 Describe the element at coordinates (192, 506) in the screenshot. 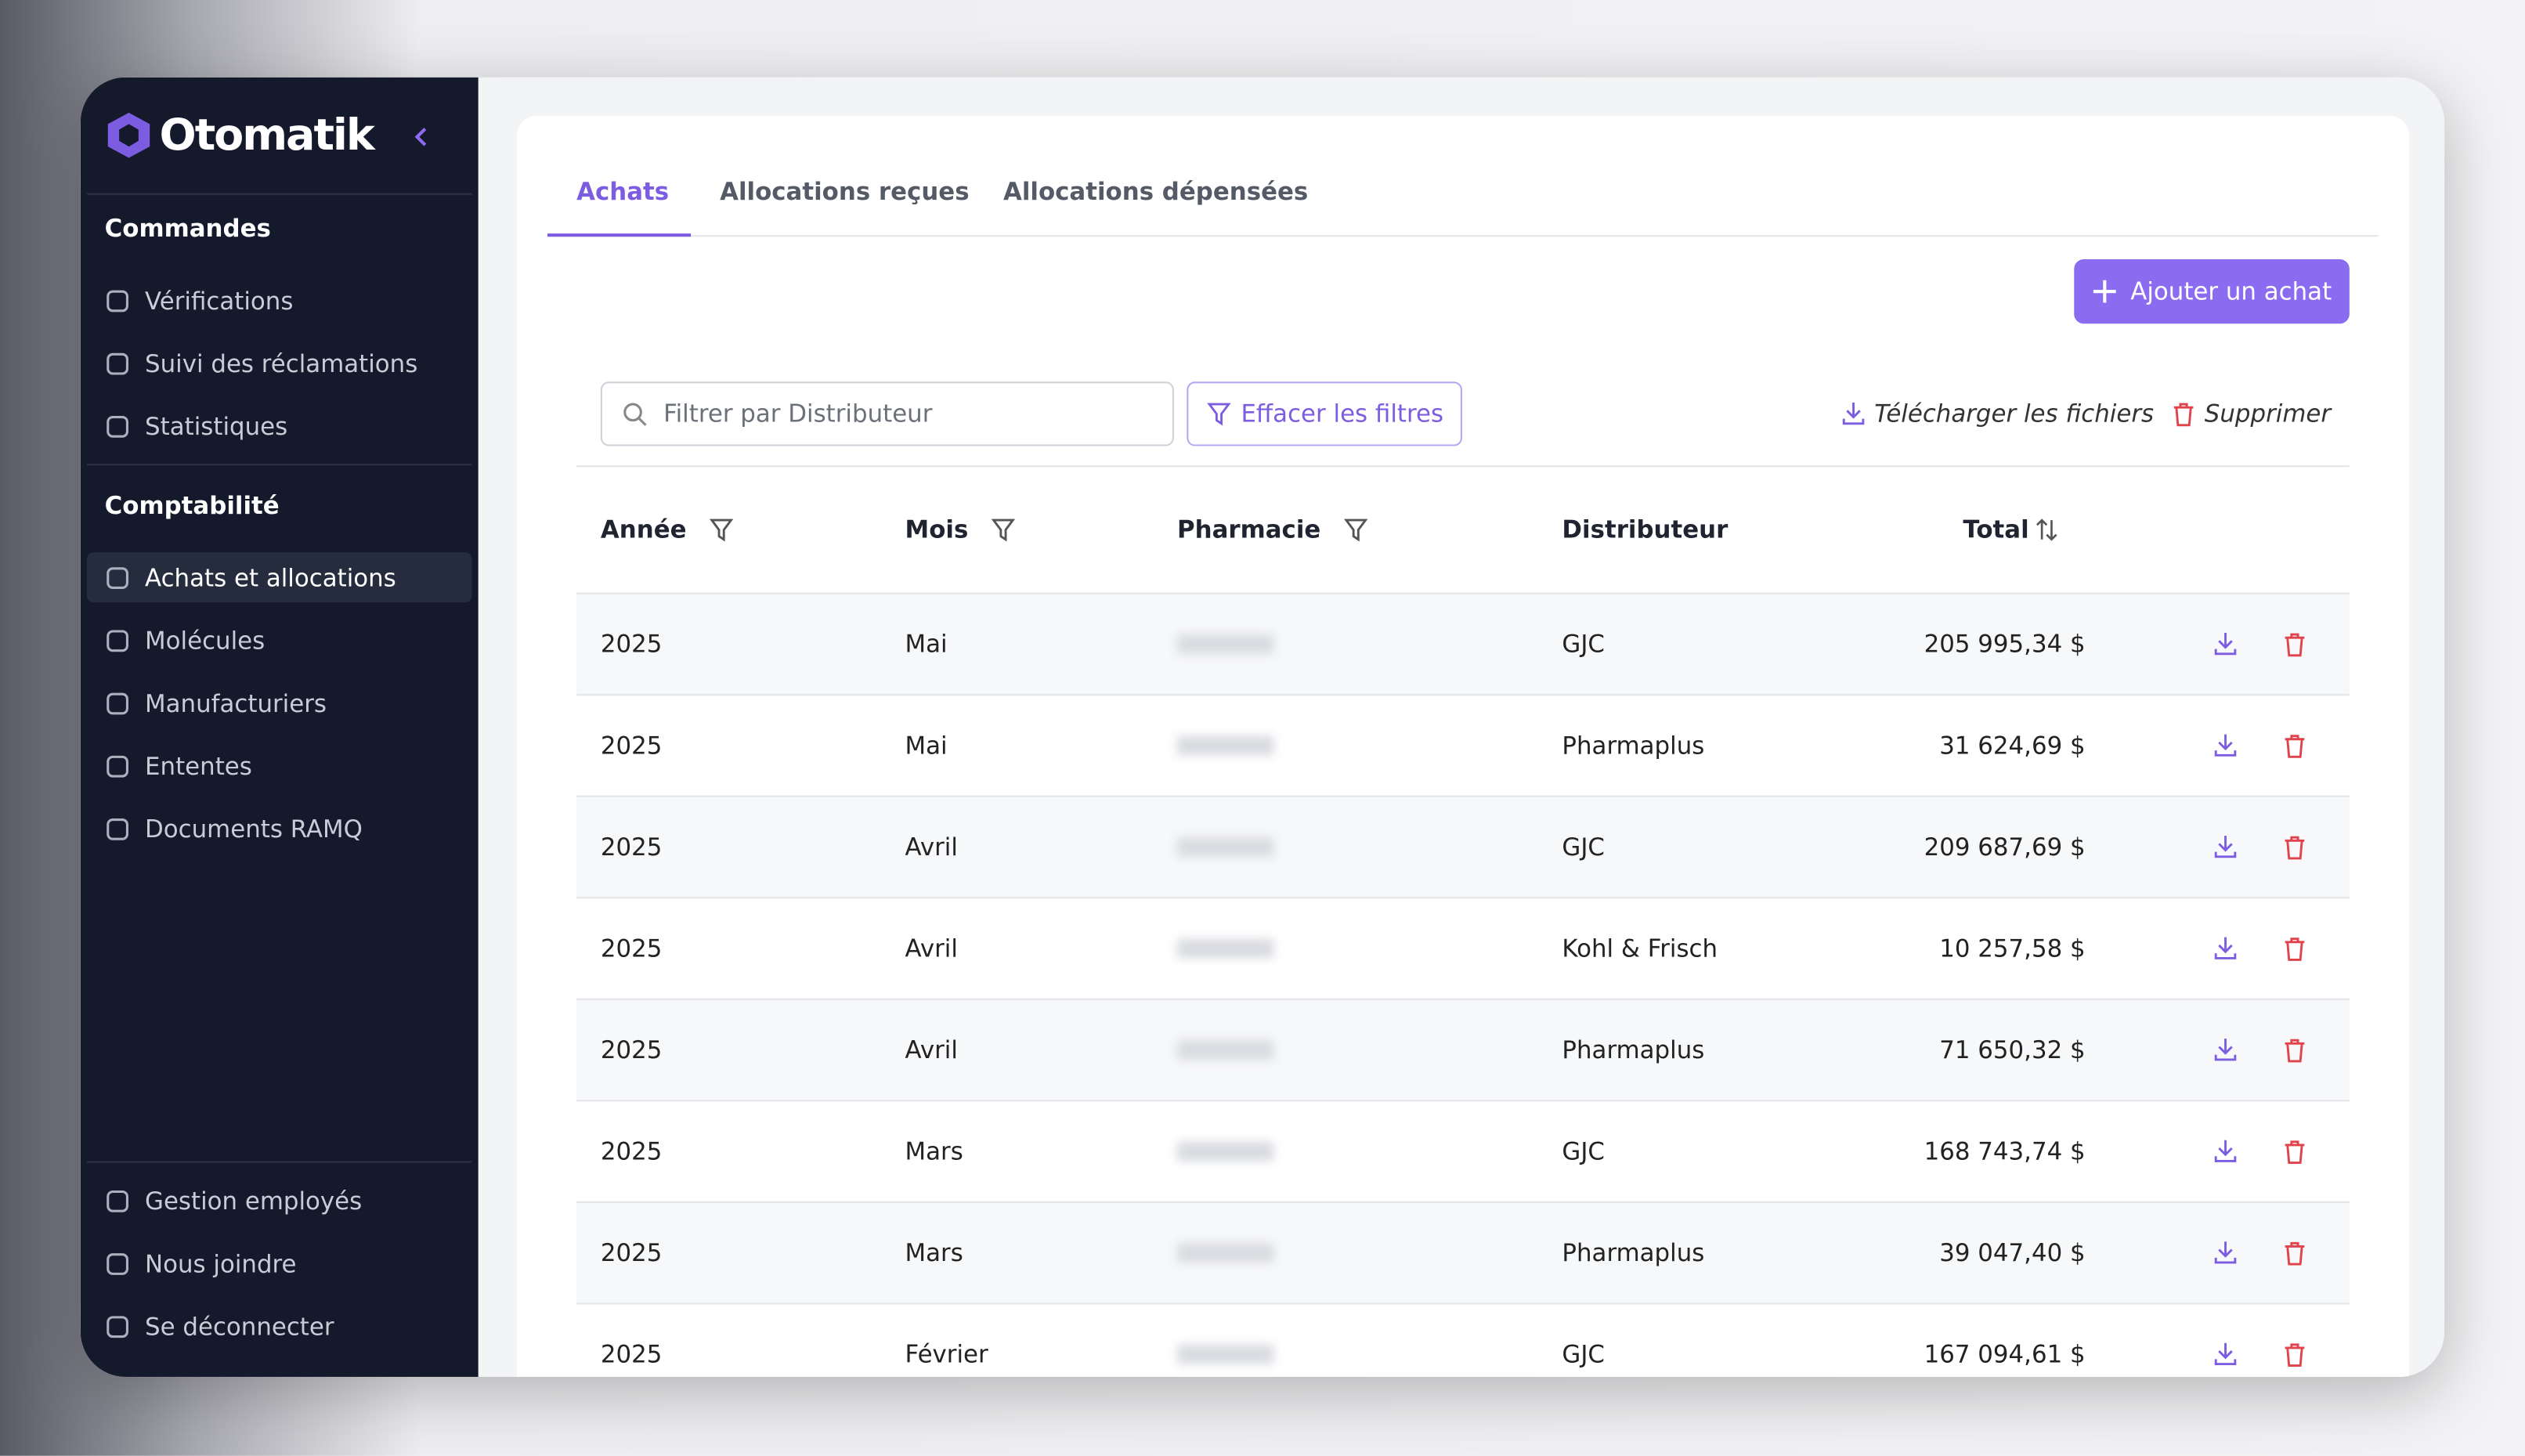

I see `section-title: Comptabilité` at that location.